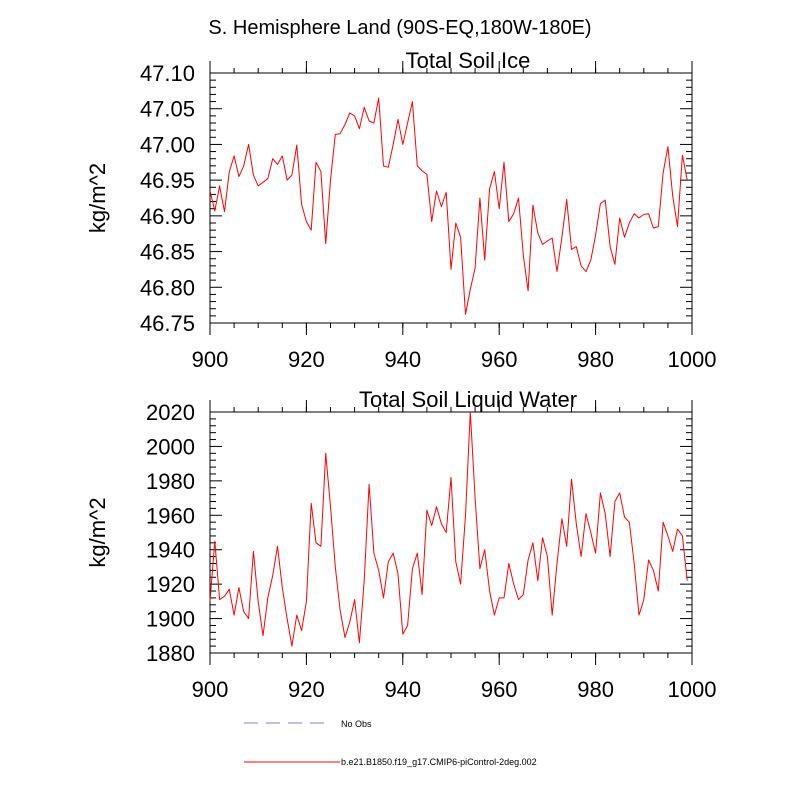 The image size is (800, 805). Describe the element at coordinates (170, 550) in the screenshot. I see `y-tick-label: 1940` at that location.